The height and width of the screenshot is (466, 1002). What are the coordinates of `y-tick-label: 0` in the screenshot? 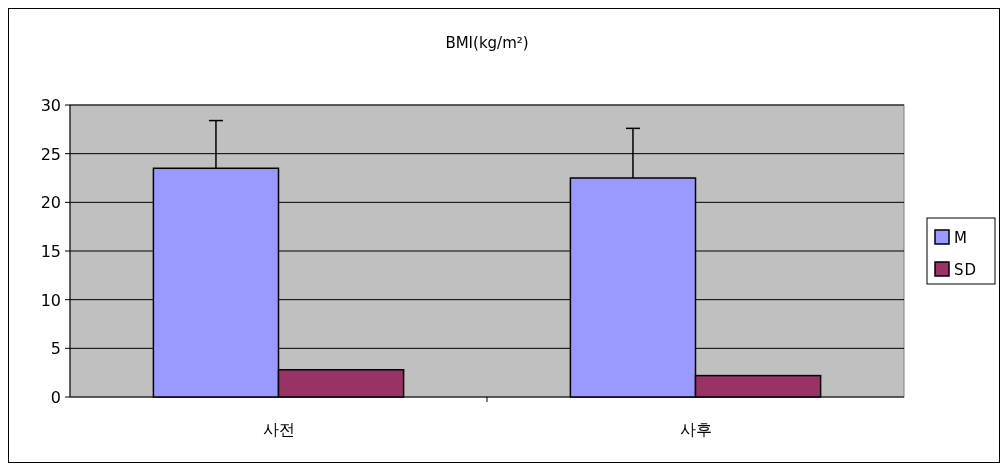 It's located at (55, 397).